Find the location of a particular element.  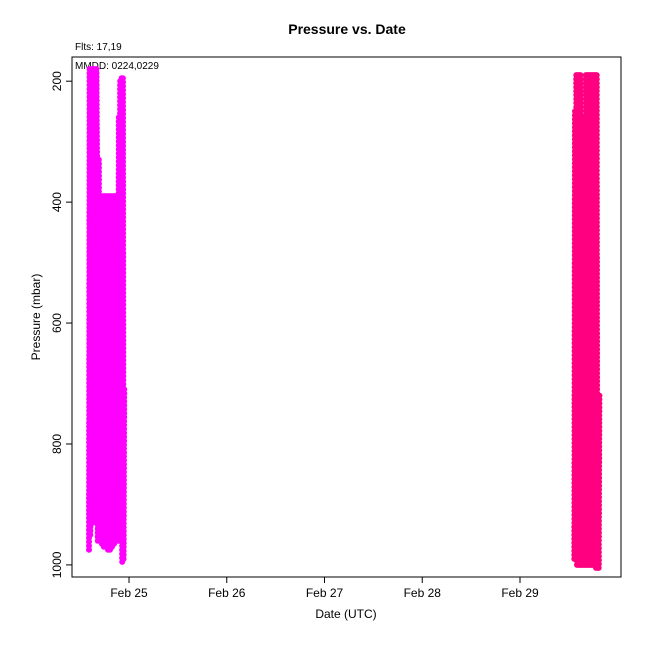

data-point is located at coordinates (124, 389).